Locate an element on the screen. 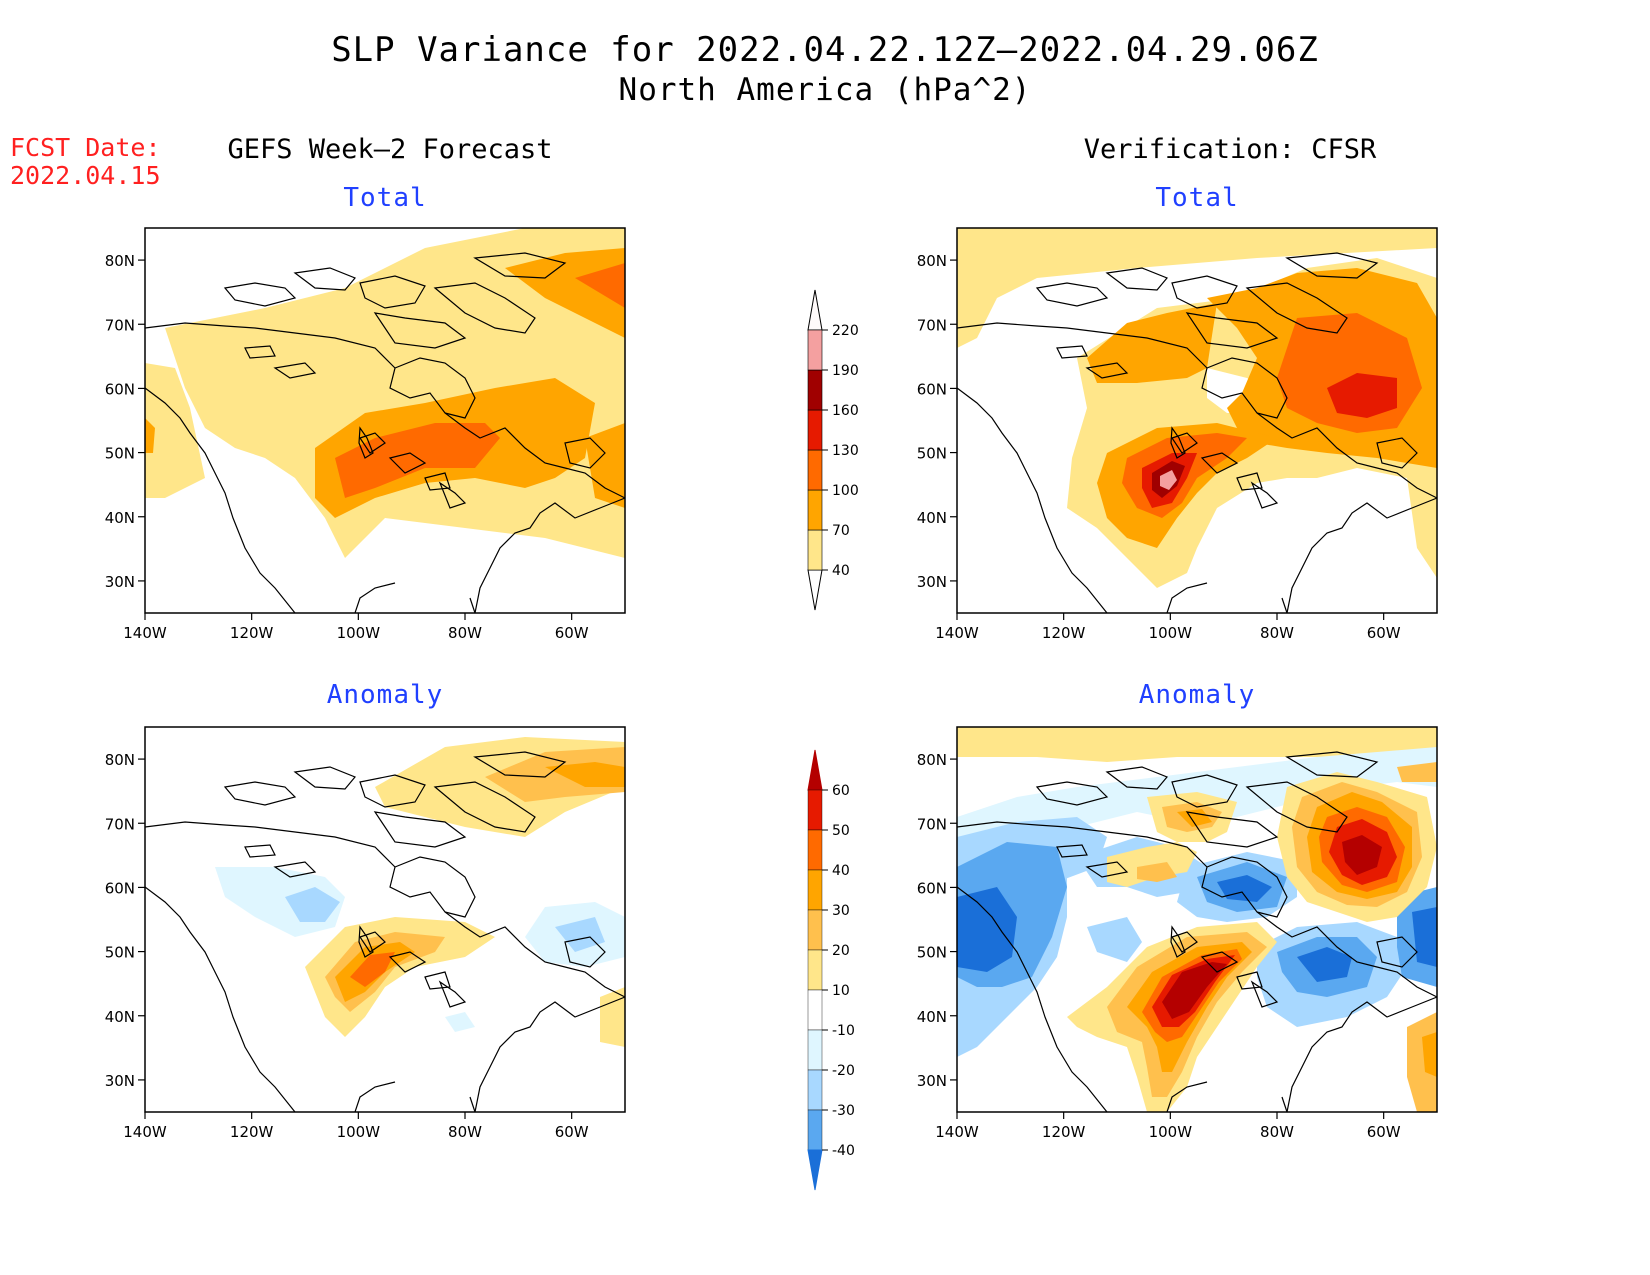 This screenshot has height=1275, width=1650. forecast-anomaly-title: Anomaly is located at coordinates (385, 695).